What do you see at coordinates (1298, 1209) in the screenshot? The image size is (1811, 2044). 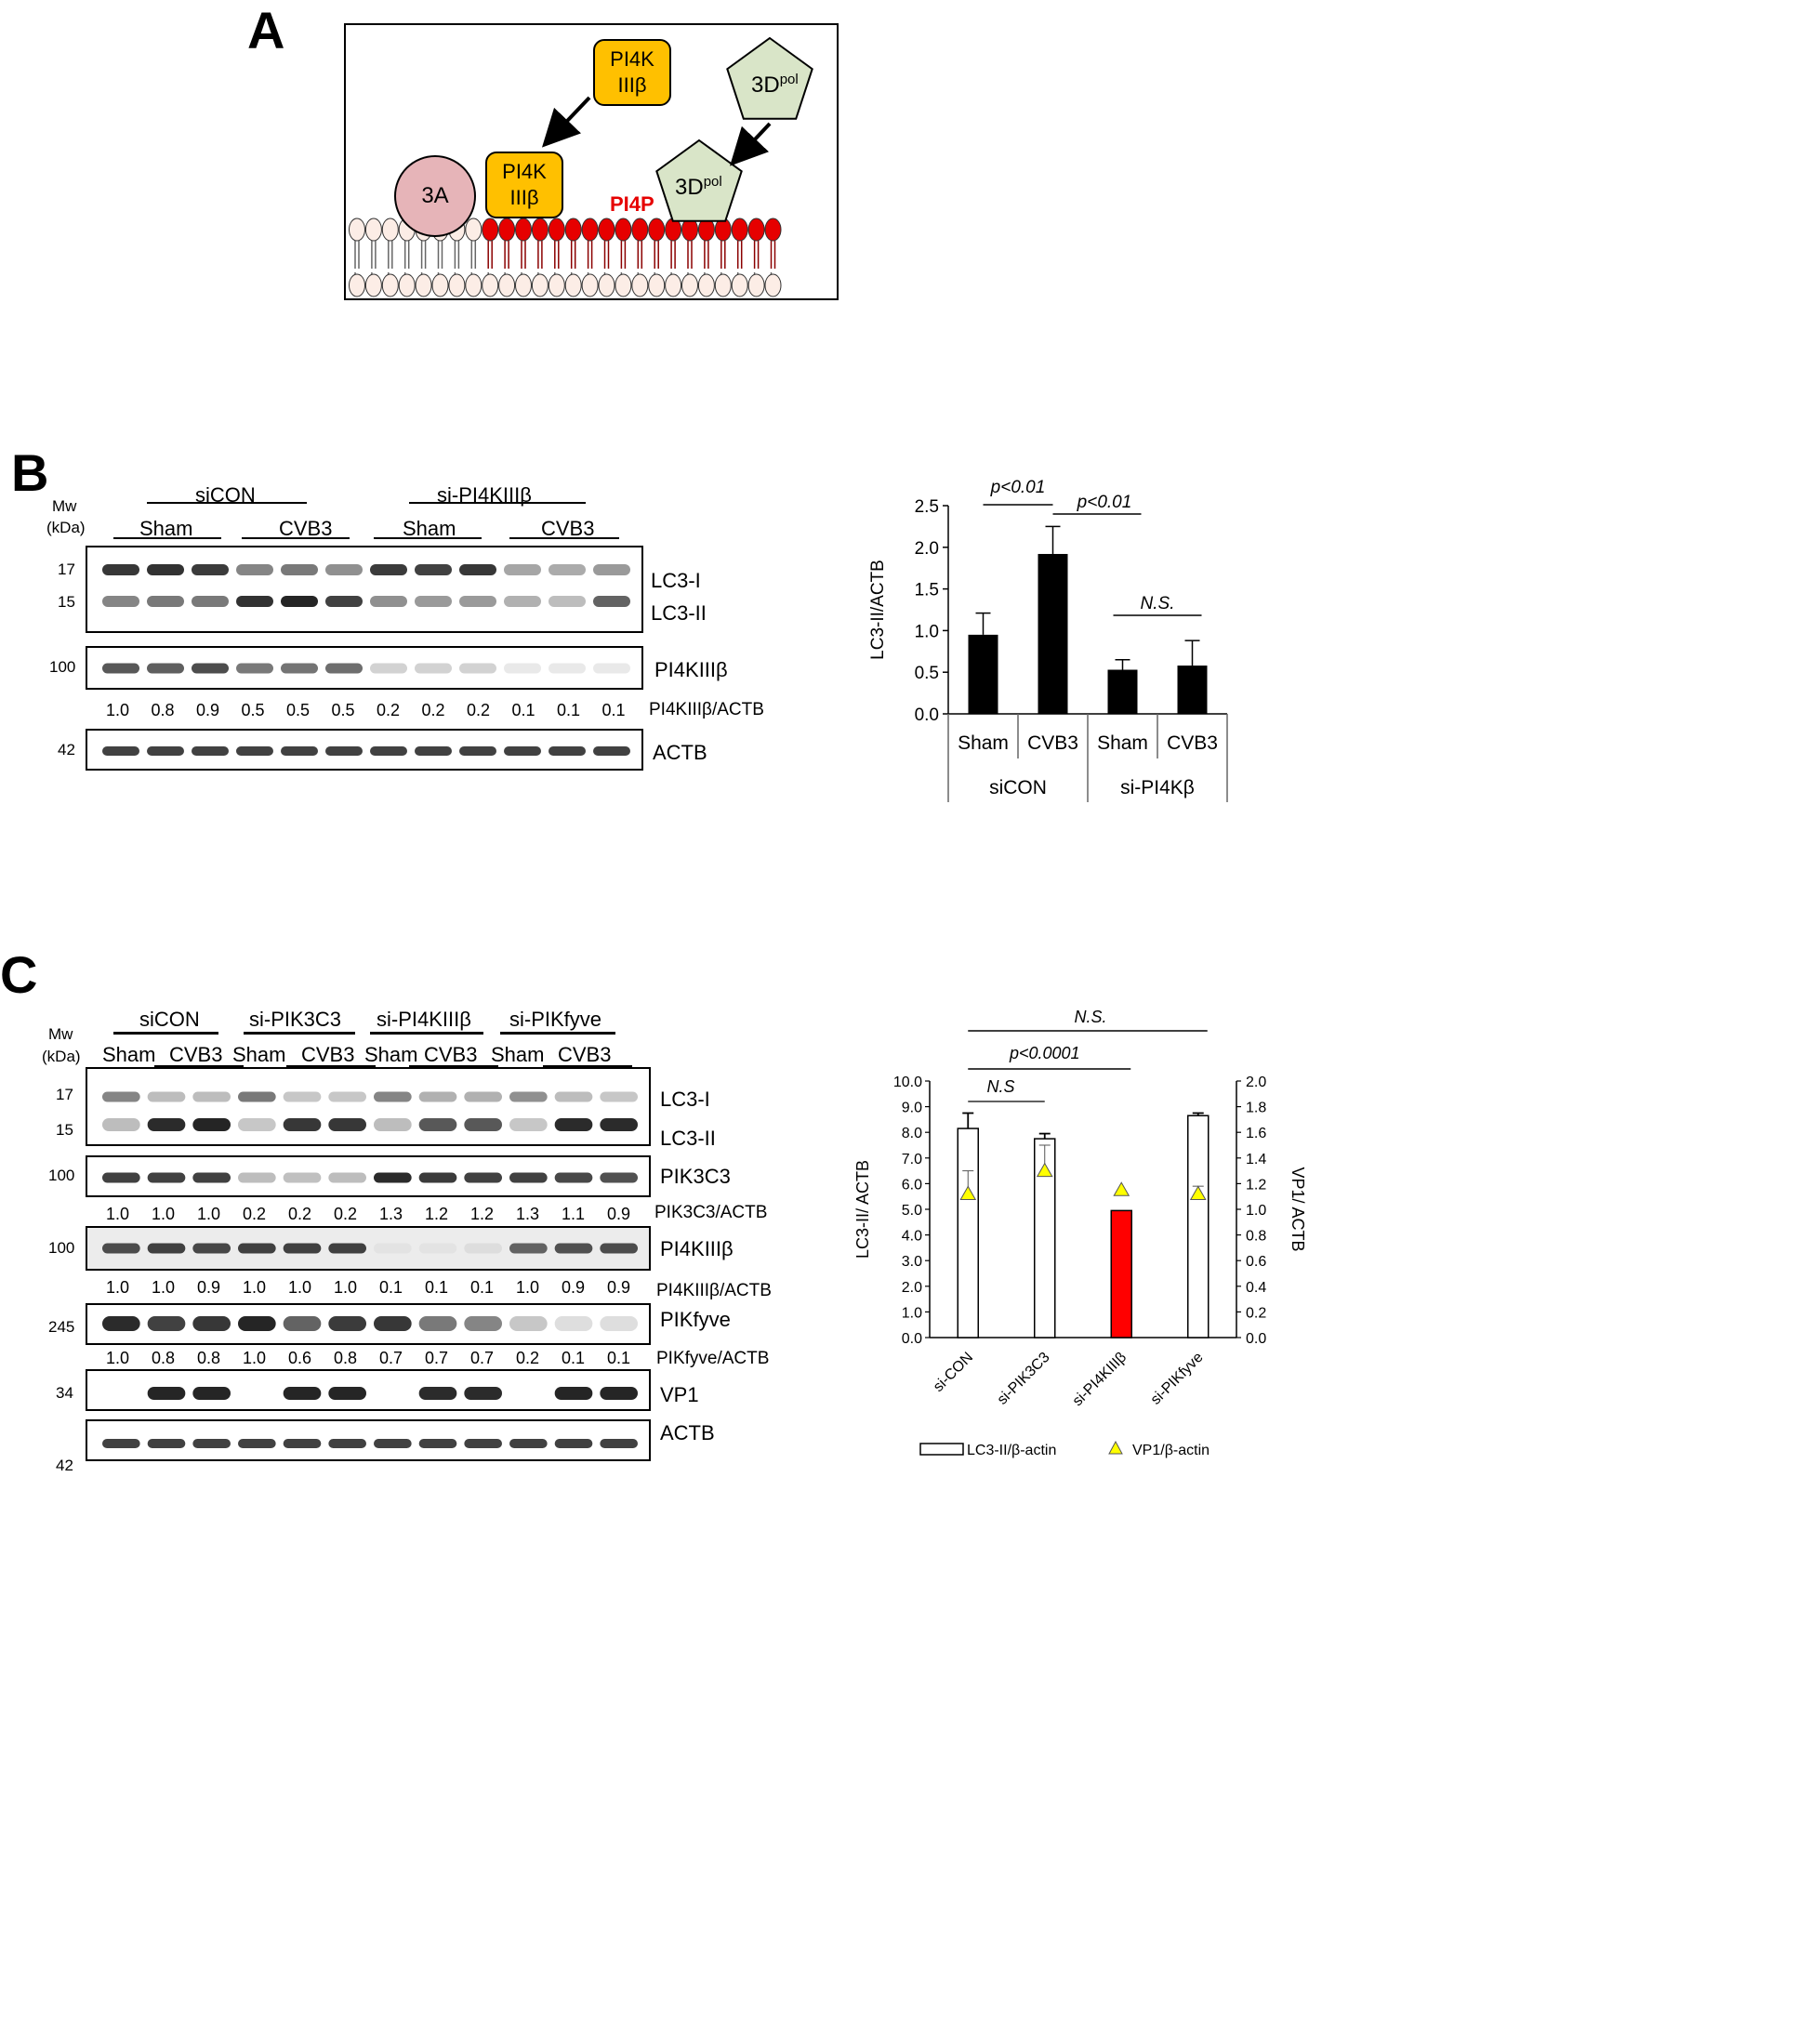 I see `y-axis-label-right: VP1/ ACTB` at bounding box center [1298, 1209].